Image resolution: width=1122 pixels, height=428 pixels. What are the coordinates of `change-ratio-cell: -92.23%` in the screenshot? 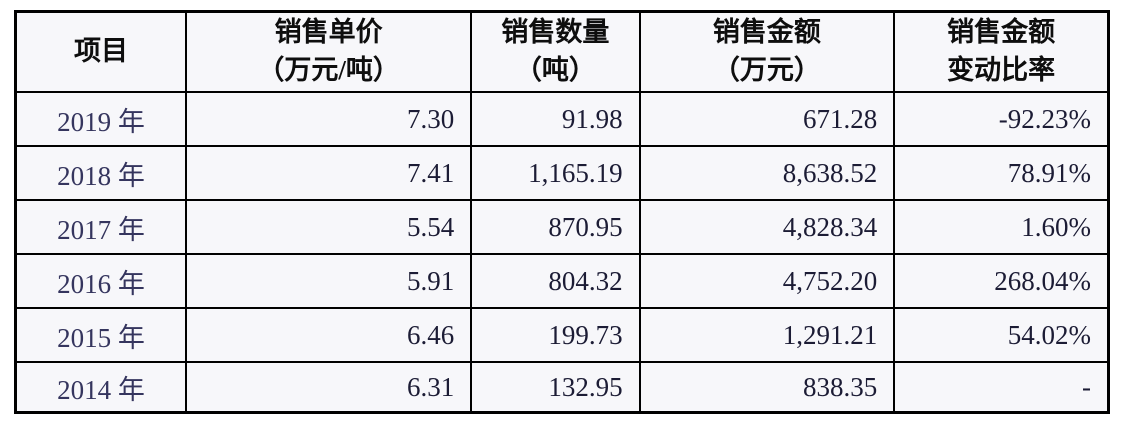 It's located at (1001, 119).